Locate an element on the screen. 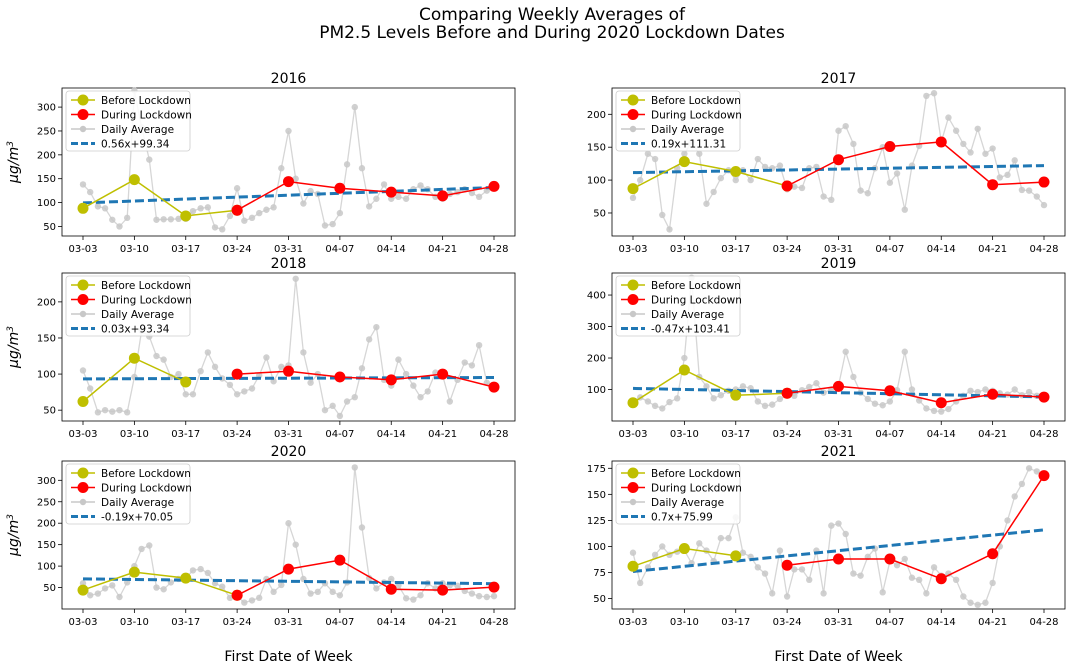  panel-title: 2016 is located at coordinates (289, 79).